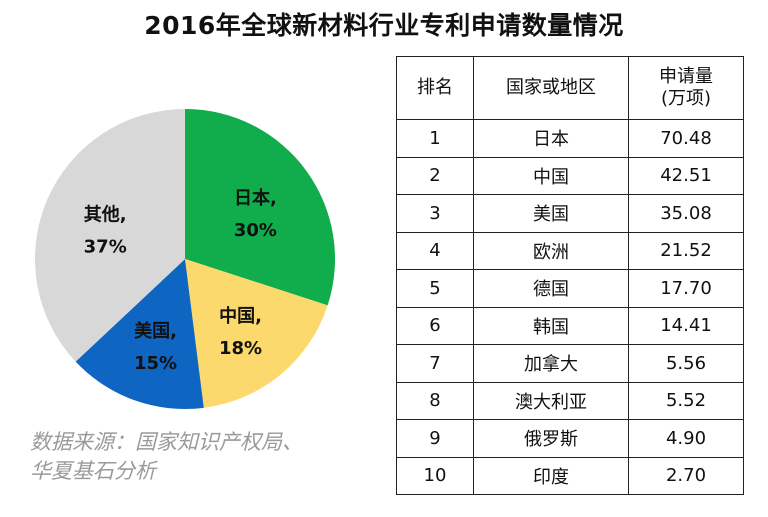  What do you see at coordinates (551, 288) in the screenshot?
I see `cell-region: 德国` at bounding box center [551, 288].